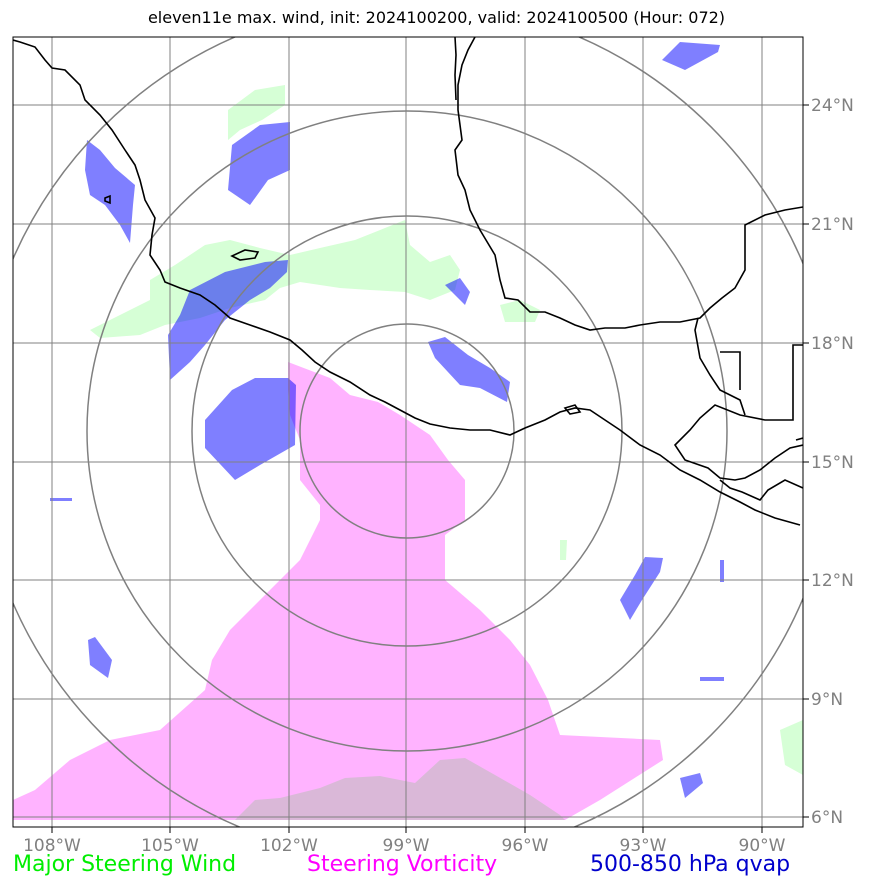 The height and width of the screenshot is (891, 873). What do you see at coordinates (690, 864) in the screenshot?
I see `legend-qvap: 500-850 hPa qvap` at bounding box center [690, 864].